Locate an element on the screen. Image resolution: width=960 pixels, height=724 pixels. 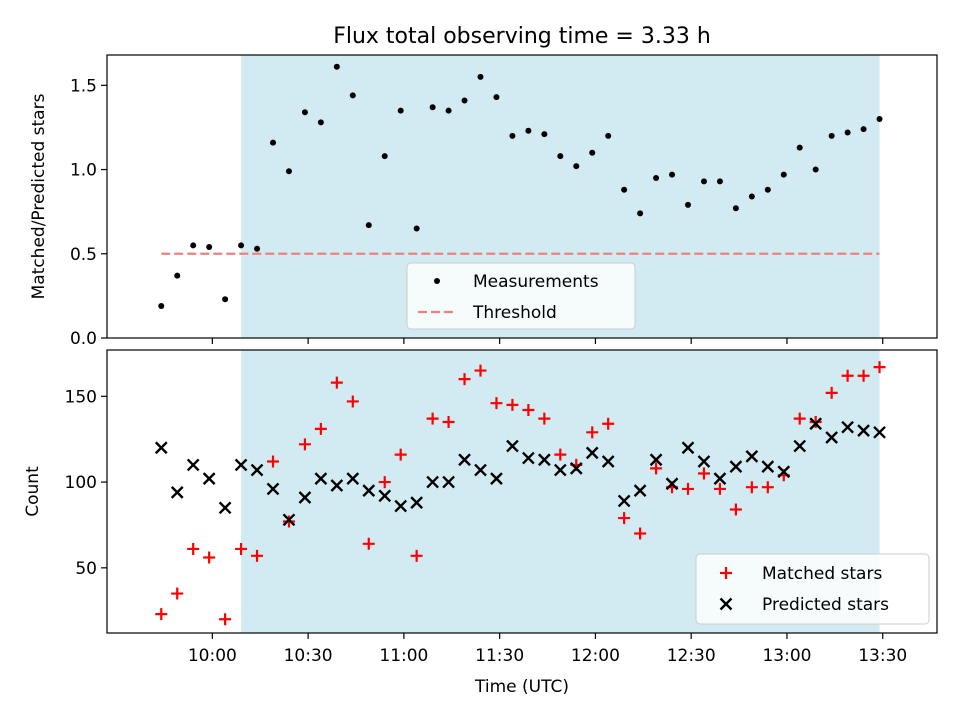
x-tick-label: 12:00 is located at coordinates (595, 656).